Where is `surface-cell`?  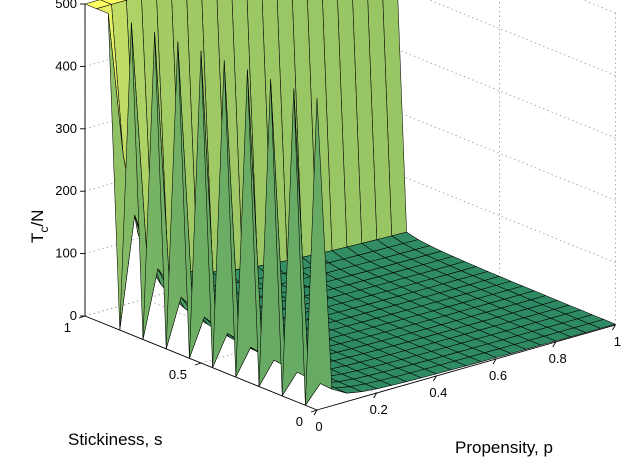
surface-cell is located at coordinates (319, 251).